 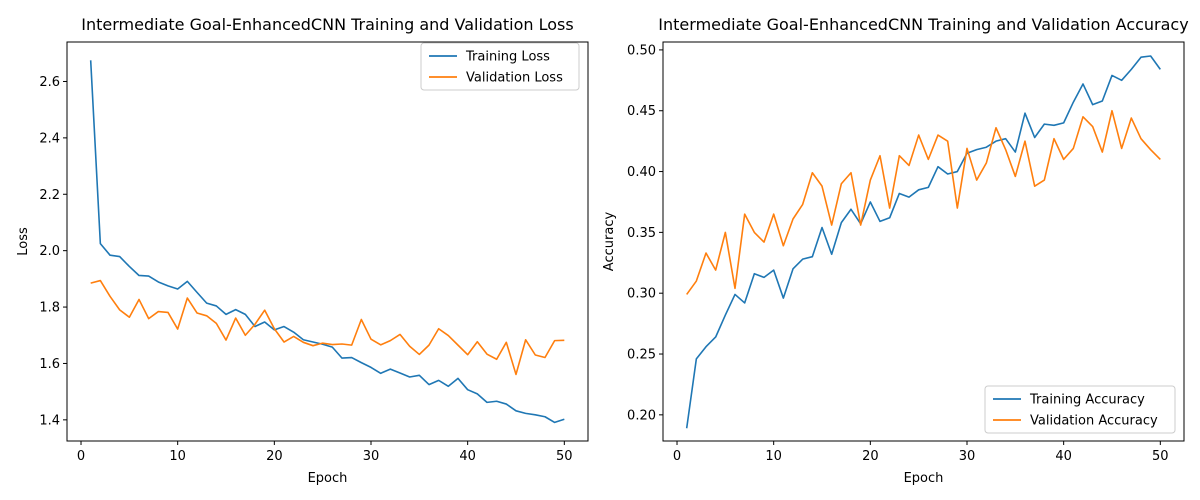 What do you see at coordinates (641, 294) in the screenshot?
I see `y-tick-label: 0.30` at bounding box center [641, 294].